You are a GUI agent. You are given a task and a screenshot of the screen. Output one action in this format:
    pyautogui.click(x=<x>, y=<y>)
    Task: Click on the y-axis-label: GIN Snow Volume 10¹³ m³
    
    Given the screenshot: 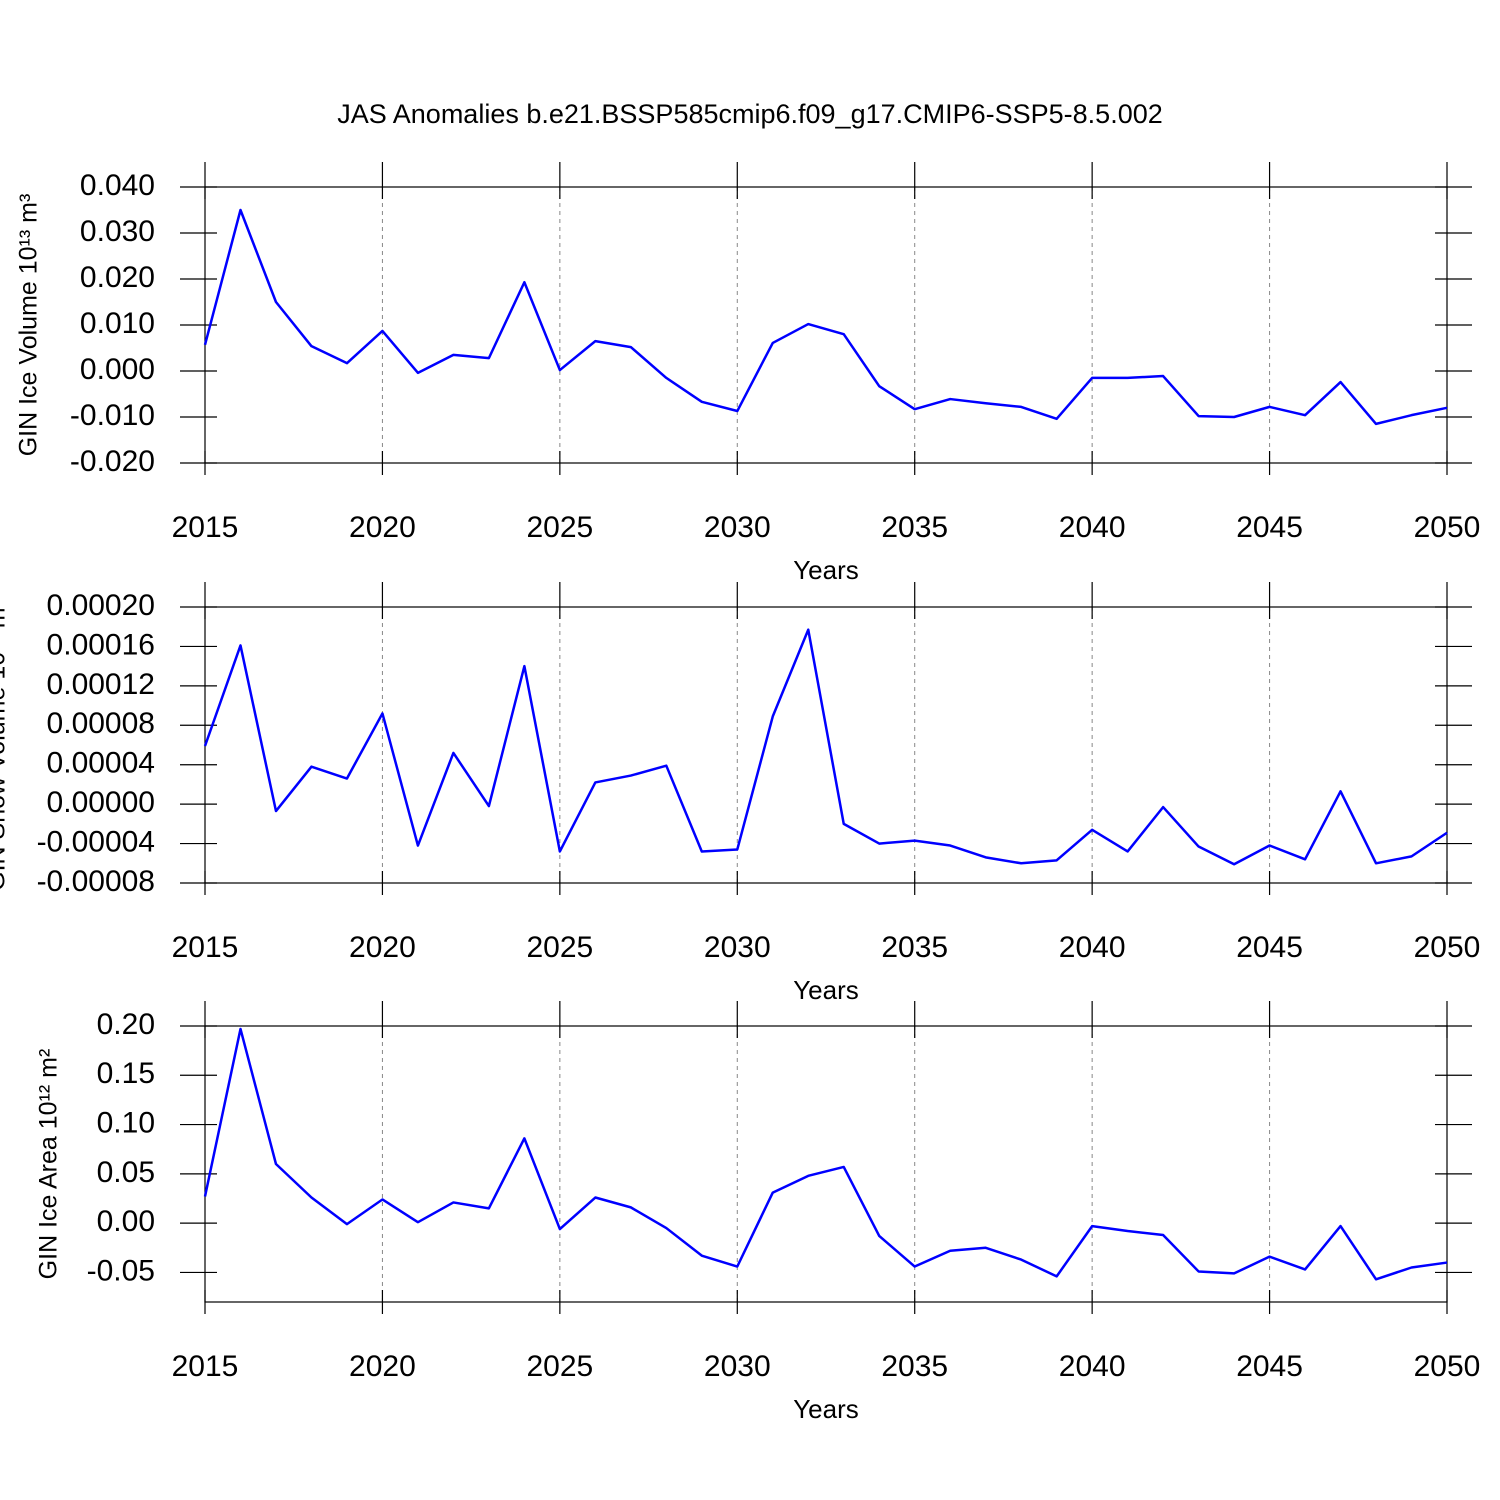 What is the action you would take?
    pyautogui.click(x=5, y=745)
    